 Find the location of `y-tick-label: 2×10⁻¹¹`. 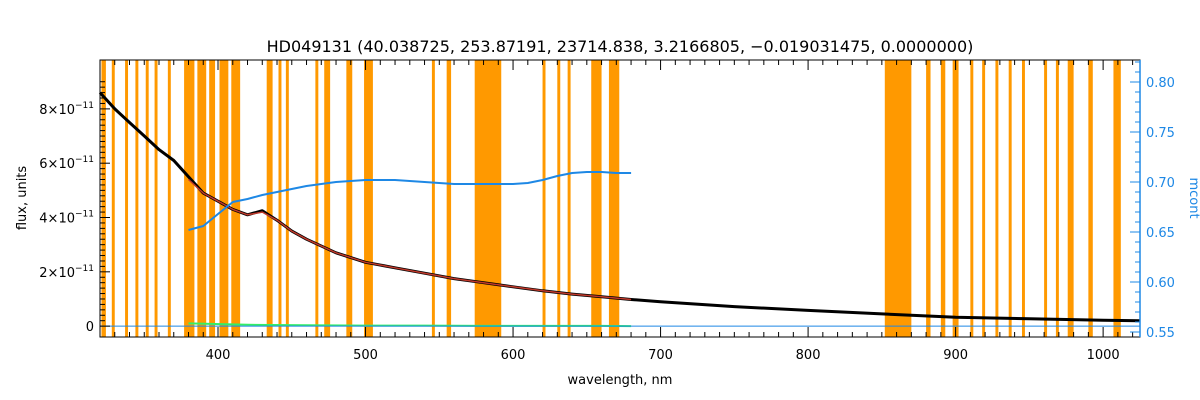

y-tick-label: 2×10⁻¹¹ is located at coordinates (66, 272).